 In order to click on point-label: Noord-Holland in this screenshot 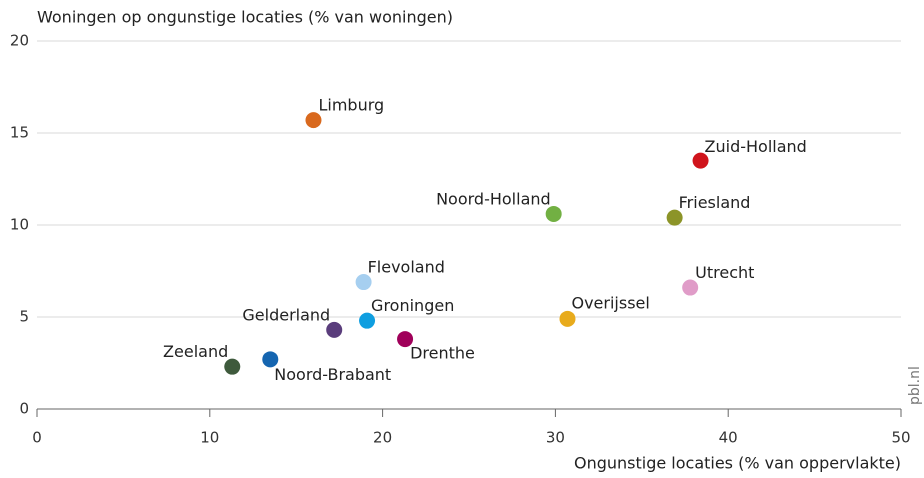, I will do `click(493, 198)`.